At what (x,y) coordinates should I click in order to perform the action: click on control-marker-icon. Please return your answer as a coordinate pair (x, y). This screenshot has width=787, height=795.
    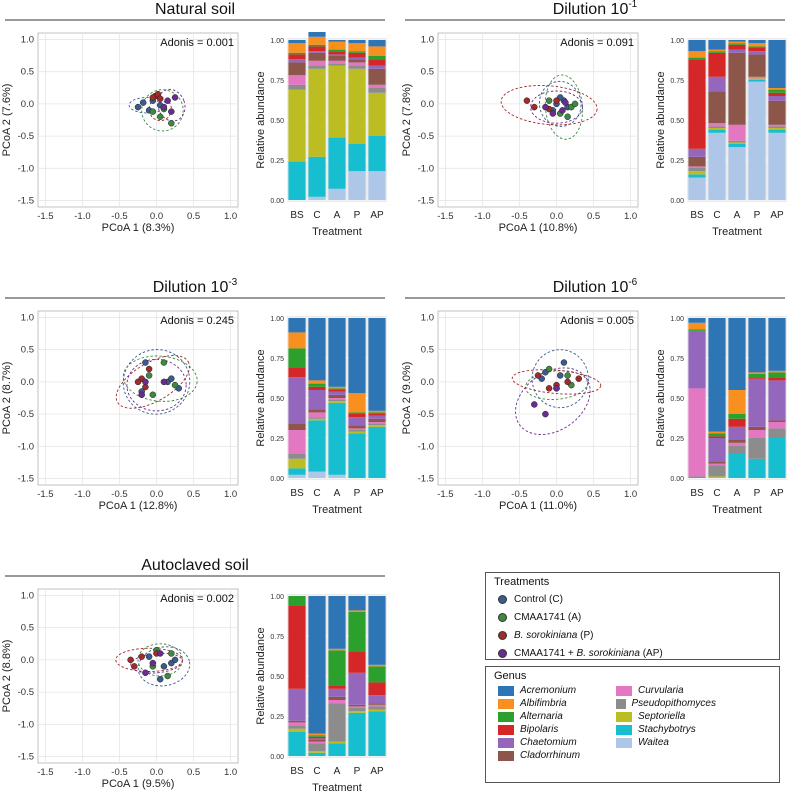
    Looking at the image, I should click on (502, 599).